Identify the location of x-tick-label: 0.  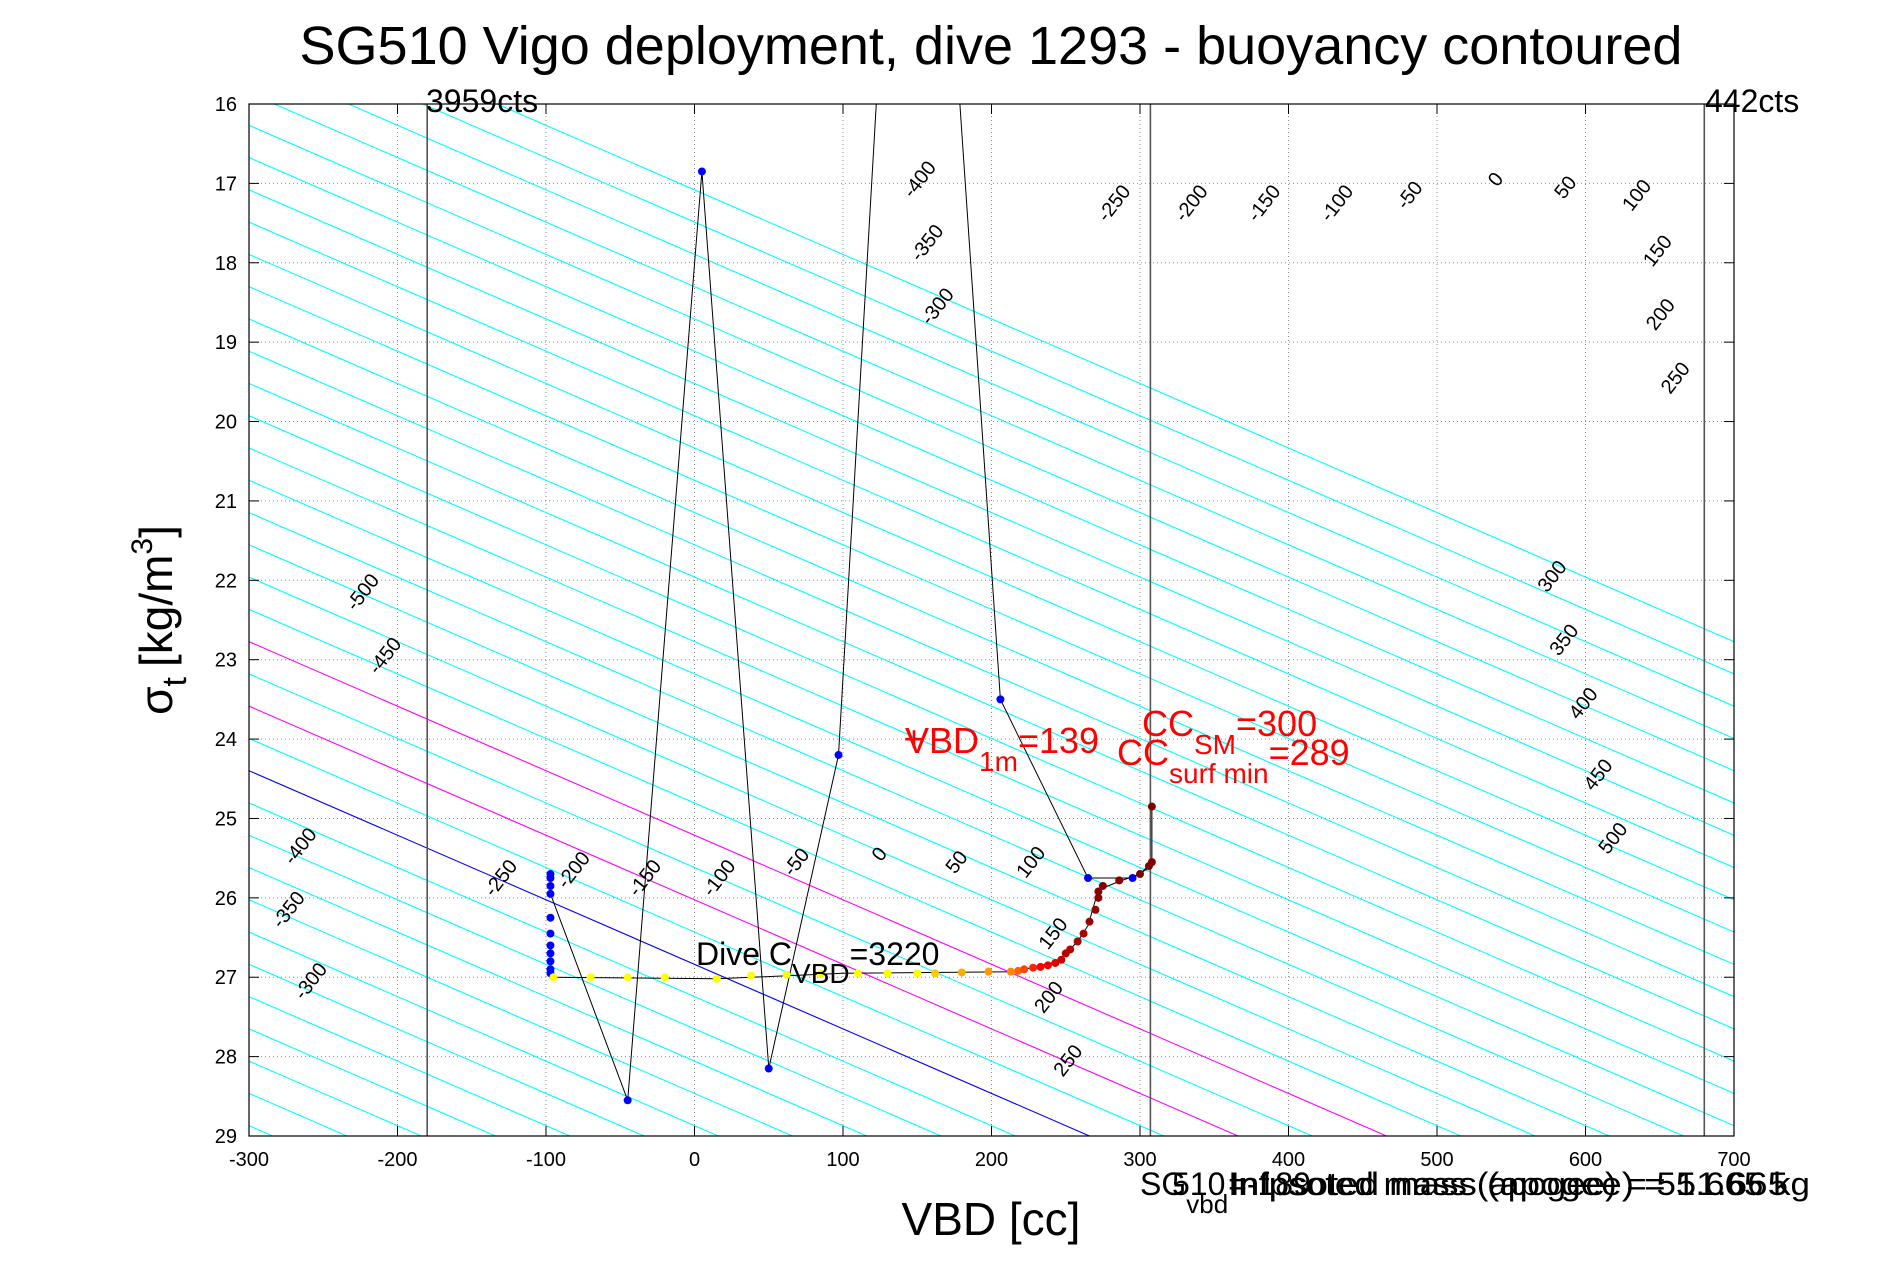
(694, 1160).